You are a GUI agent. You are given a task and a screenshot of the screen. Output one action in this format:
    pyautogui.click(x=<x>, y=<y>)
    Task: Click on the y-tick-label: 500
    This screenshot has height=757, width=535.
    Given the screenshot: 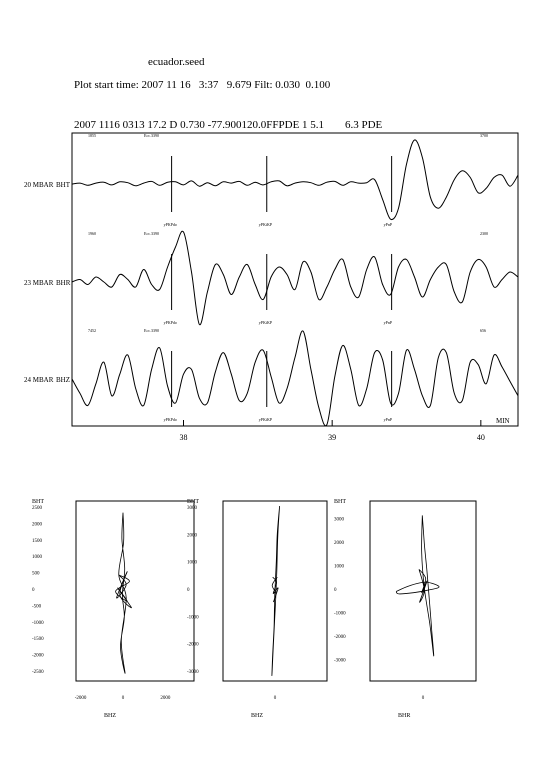 What is the action you would take?
    pyautogui.click(x=36, y=574)
    